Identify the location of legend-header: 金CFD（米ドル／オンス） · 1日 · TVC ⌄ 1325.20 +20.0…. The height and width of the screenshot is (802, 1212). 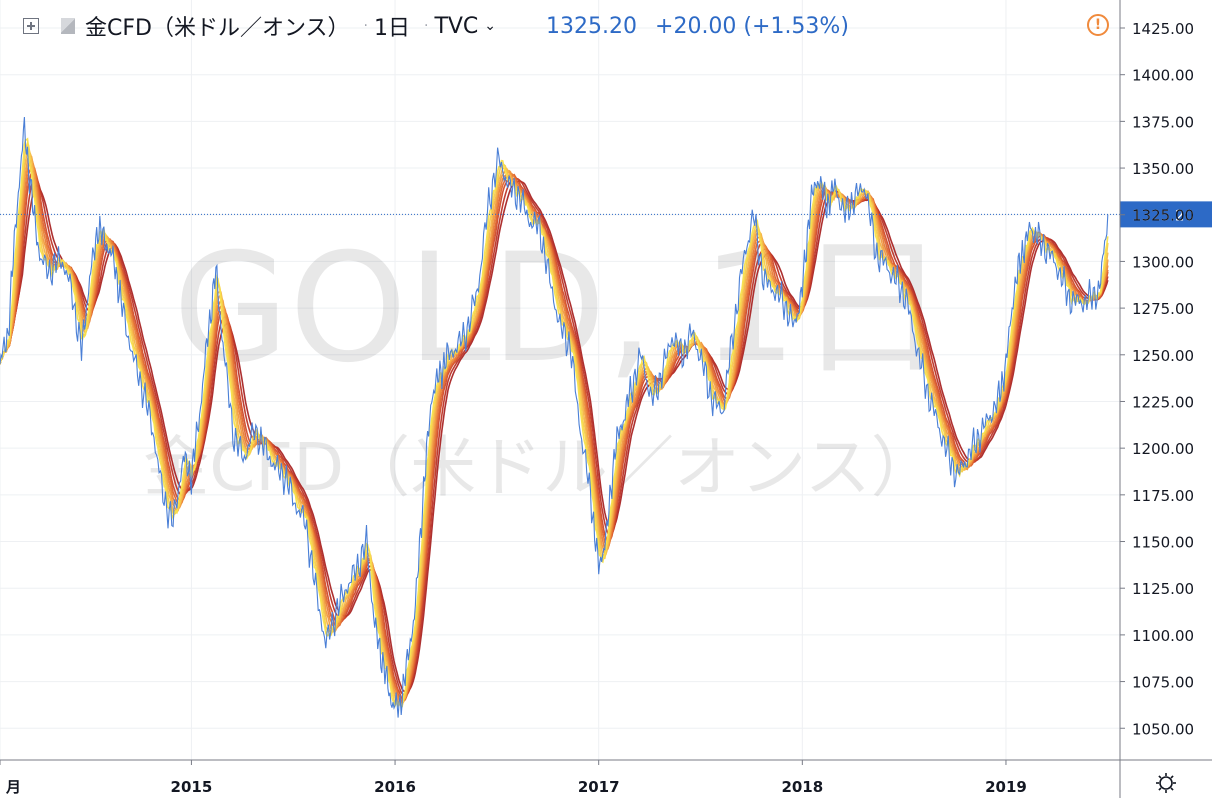
(560, 26).